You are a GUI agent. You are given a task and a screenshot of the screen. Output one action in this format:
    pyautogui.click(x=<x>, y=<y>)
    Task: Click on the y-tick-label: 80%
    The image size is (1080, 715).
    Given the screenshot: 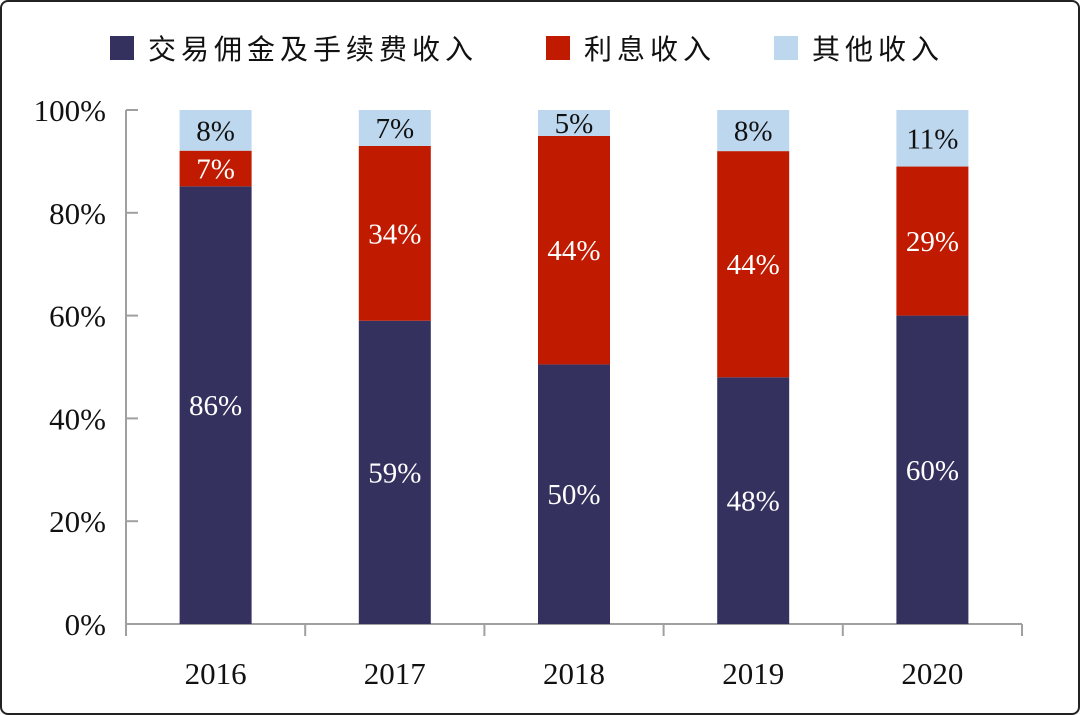 What is the action you would take?
    pyautogui.click(x=77, y=213)
    